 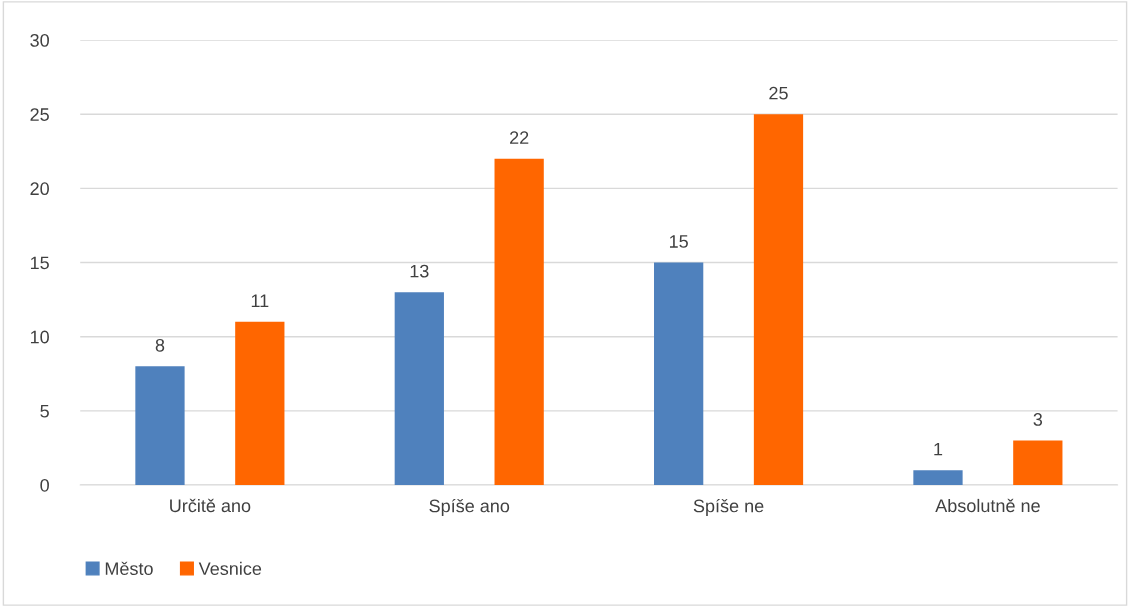 What do you see at coordinates (728, 507) in the screenshot?
I see `x-tick-label: Spíše ne` at bounding box center [728, 507].